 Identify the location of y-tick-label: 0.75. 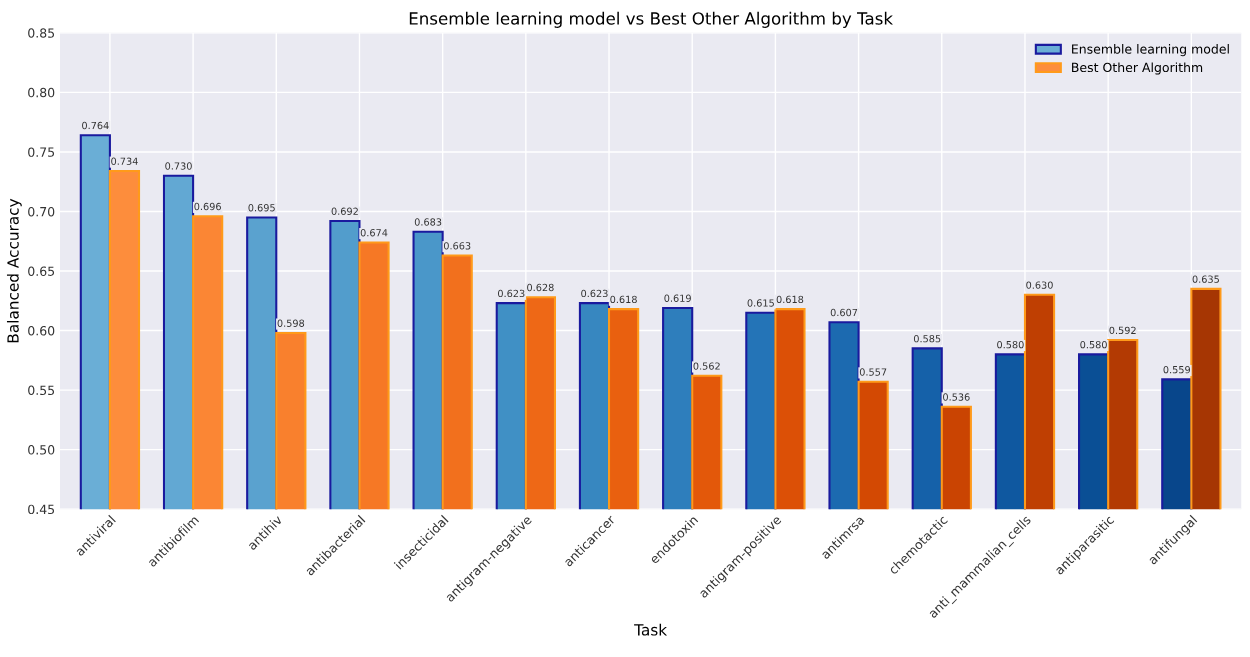
(41, 152).